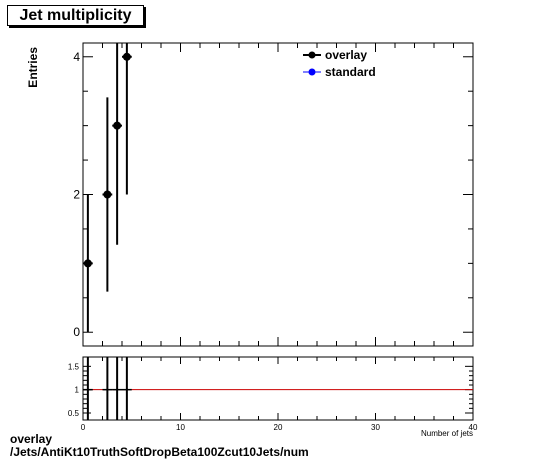 The width and height of the screenshot is (546, 462). Describe the element at coordinates (33, 67) in the screenshot. I see `y-axis-label: Entries` at that location.